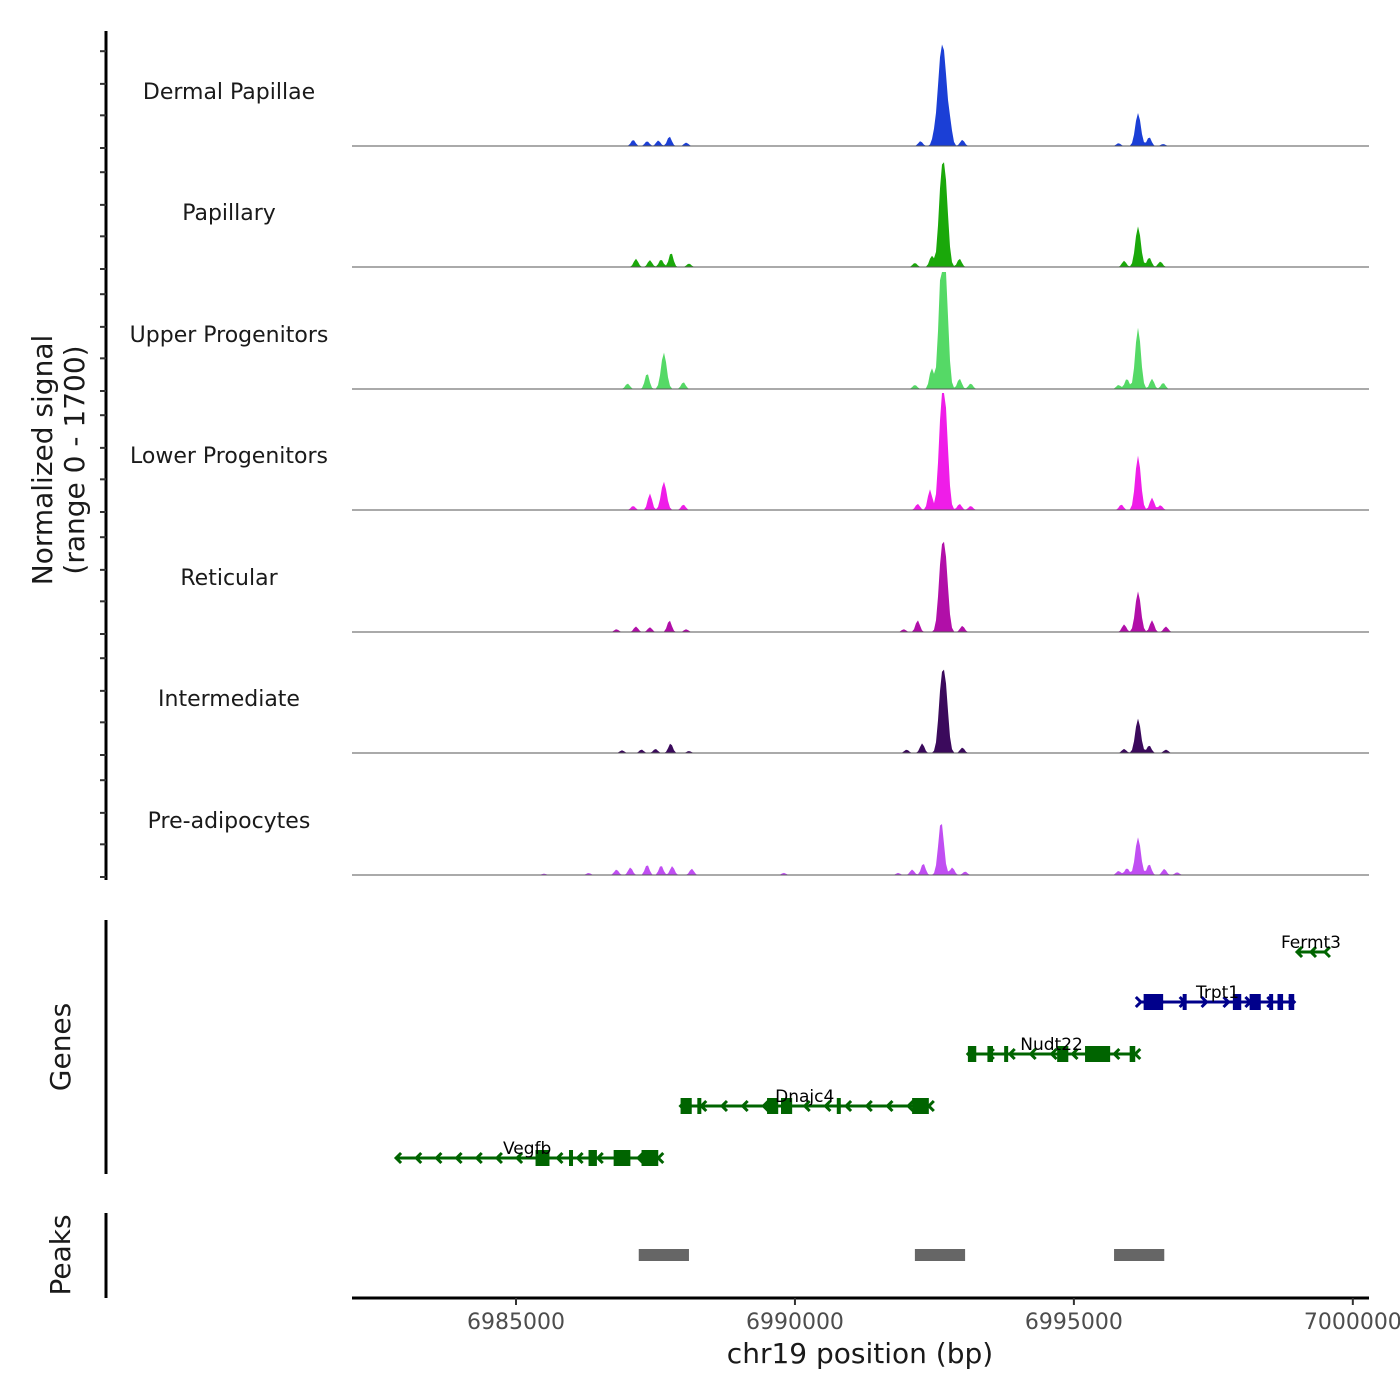 This screenshot has width=1400, height=1400. I want to click on gene-dnajc4: Dnajc4, so click(806, 1100).